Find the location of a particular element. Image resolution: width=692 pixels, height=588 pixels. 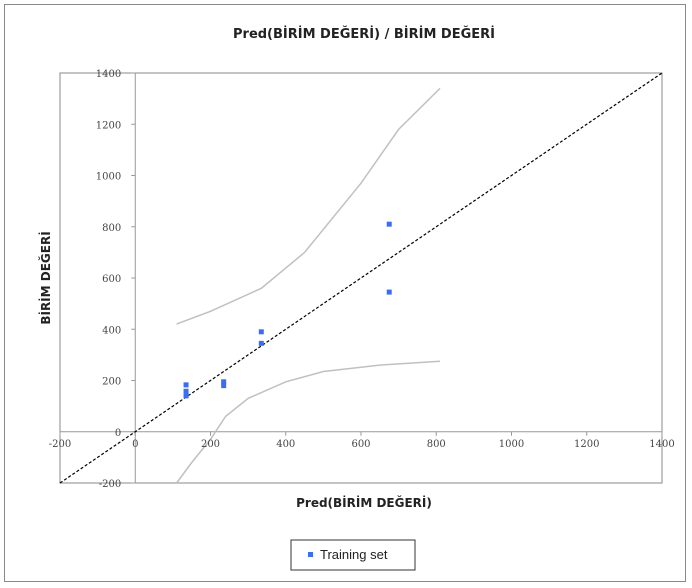

y-tick-label: 600 is located at coordinates (111, 279).